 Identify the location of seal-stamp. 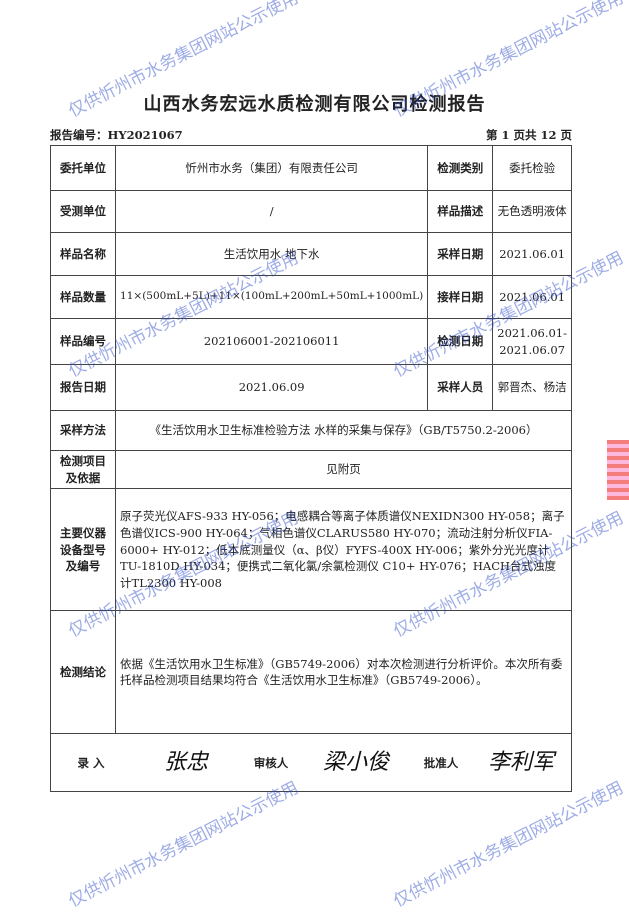
(618, 470).